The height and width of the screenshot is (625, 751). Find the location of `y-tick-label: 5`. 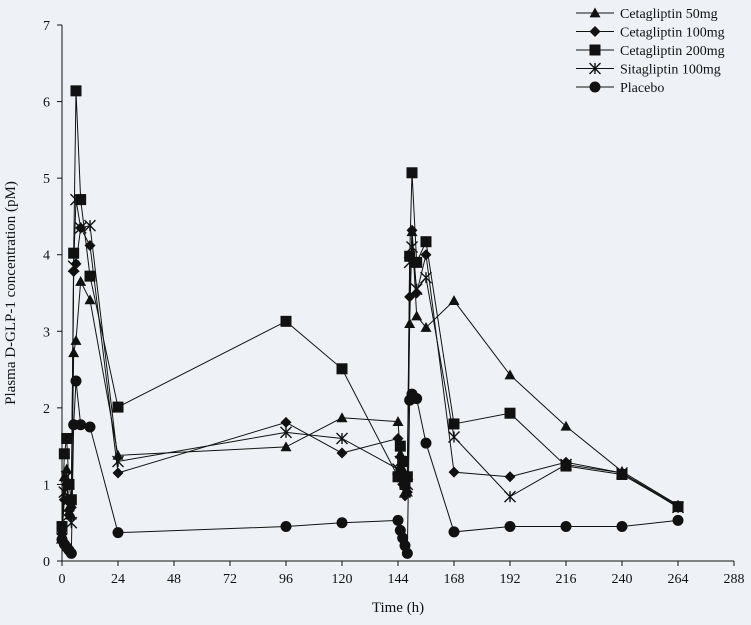

y-tick-label: 5 is located at coordinates (46, 179).